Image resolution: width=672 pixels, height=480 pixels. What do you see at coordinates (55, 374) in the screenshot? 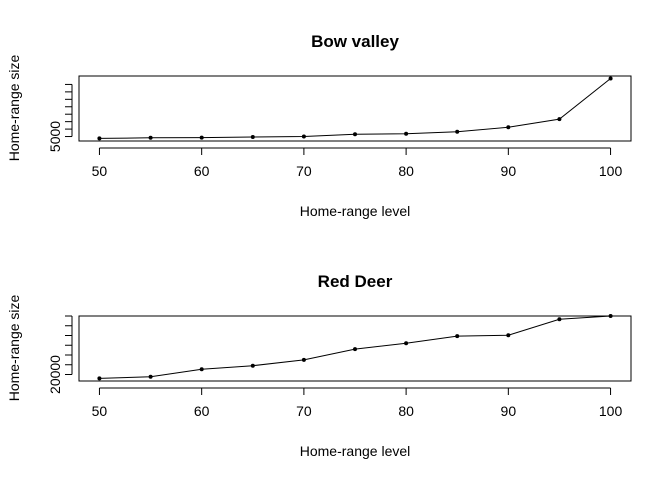
I see `y-tick-label: 20000` at bounding box center [55, 374].